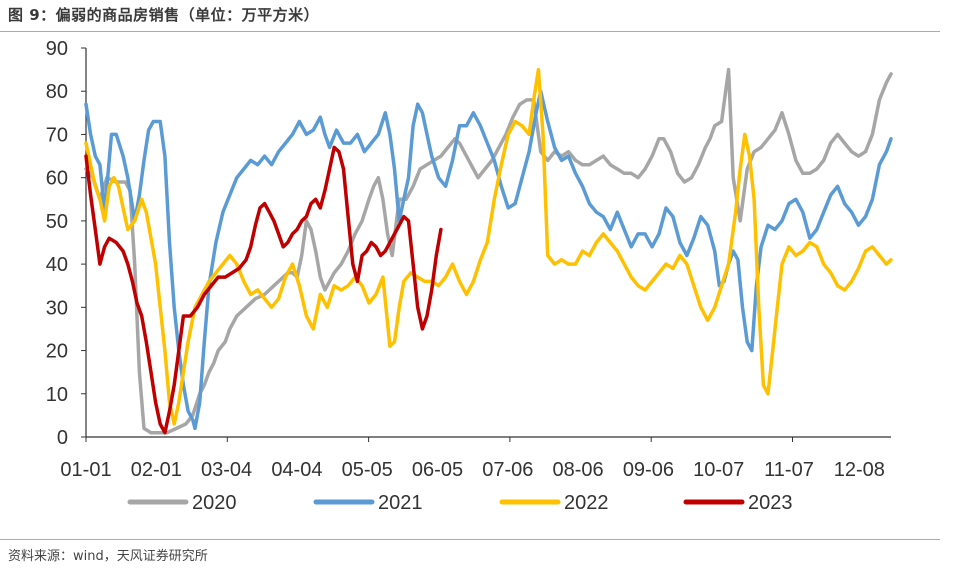 This screenshot has height=573, width=953. I want to click on y-tick-label: 70, so click(57, 135).